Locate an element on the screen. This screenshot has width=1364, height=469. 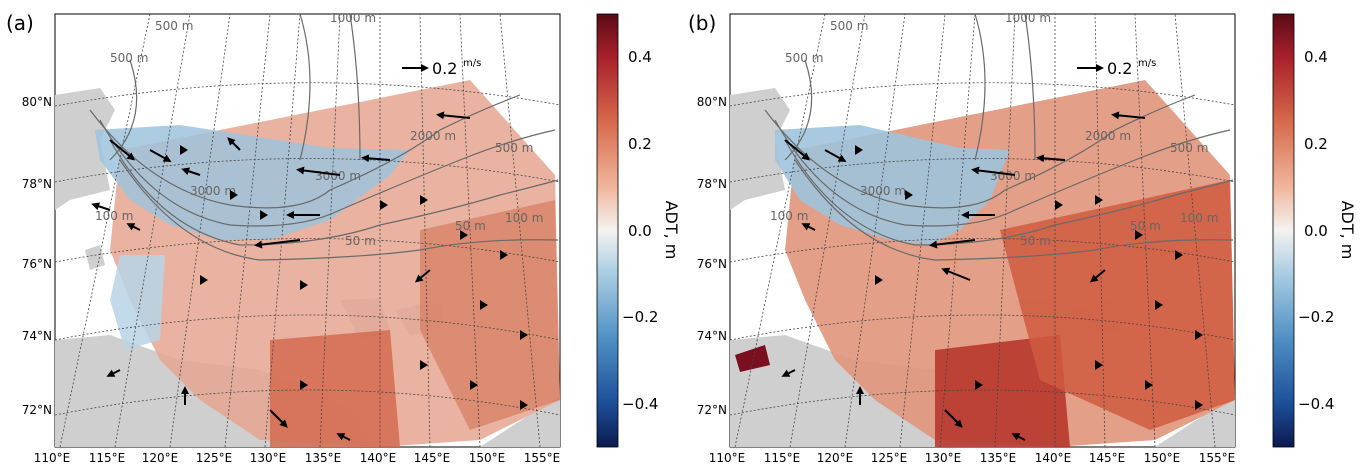
colorbar-label-a: ADT, m is located at coordinates (671, 230).